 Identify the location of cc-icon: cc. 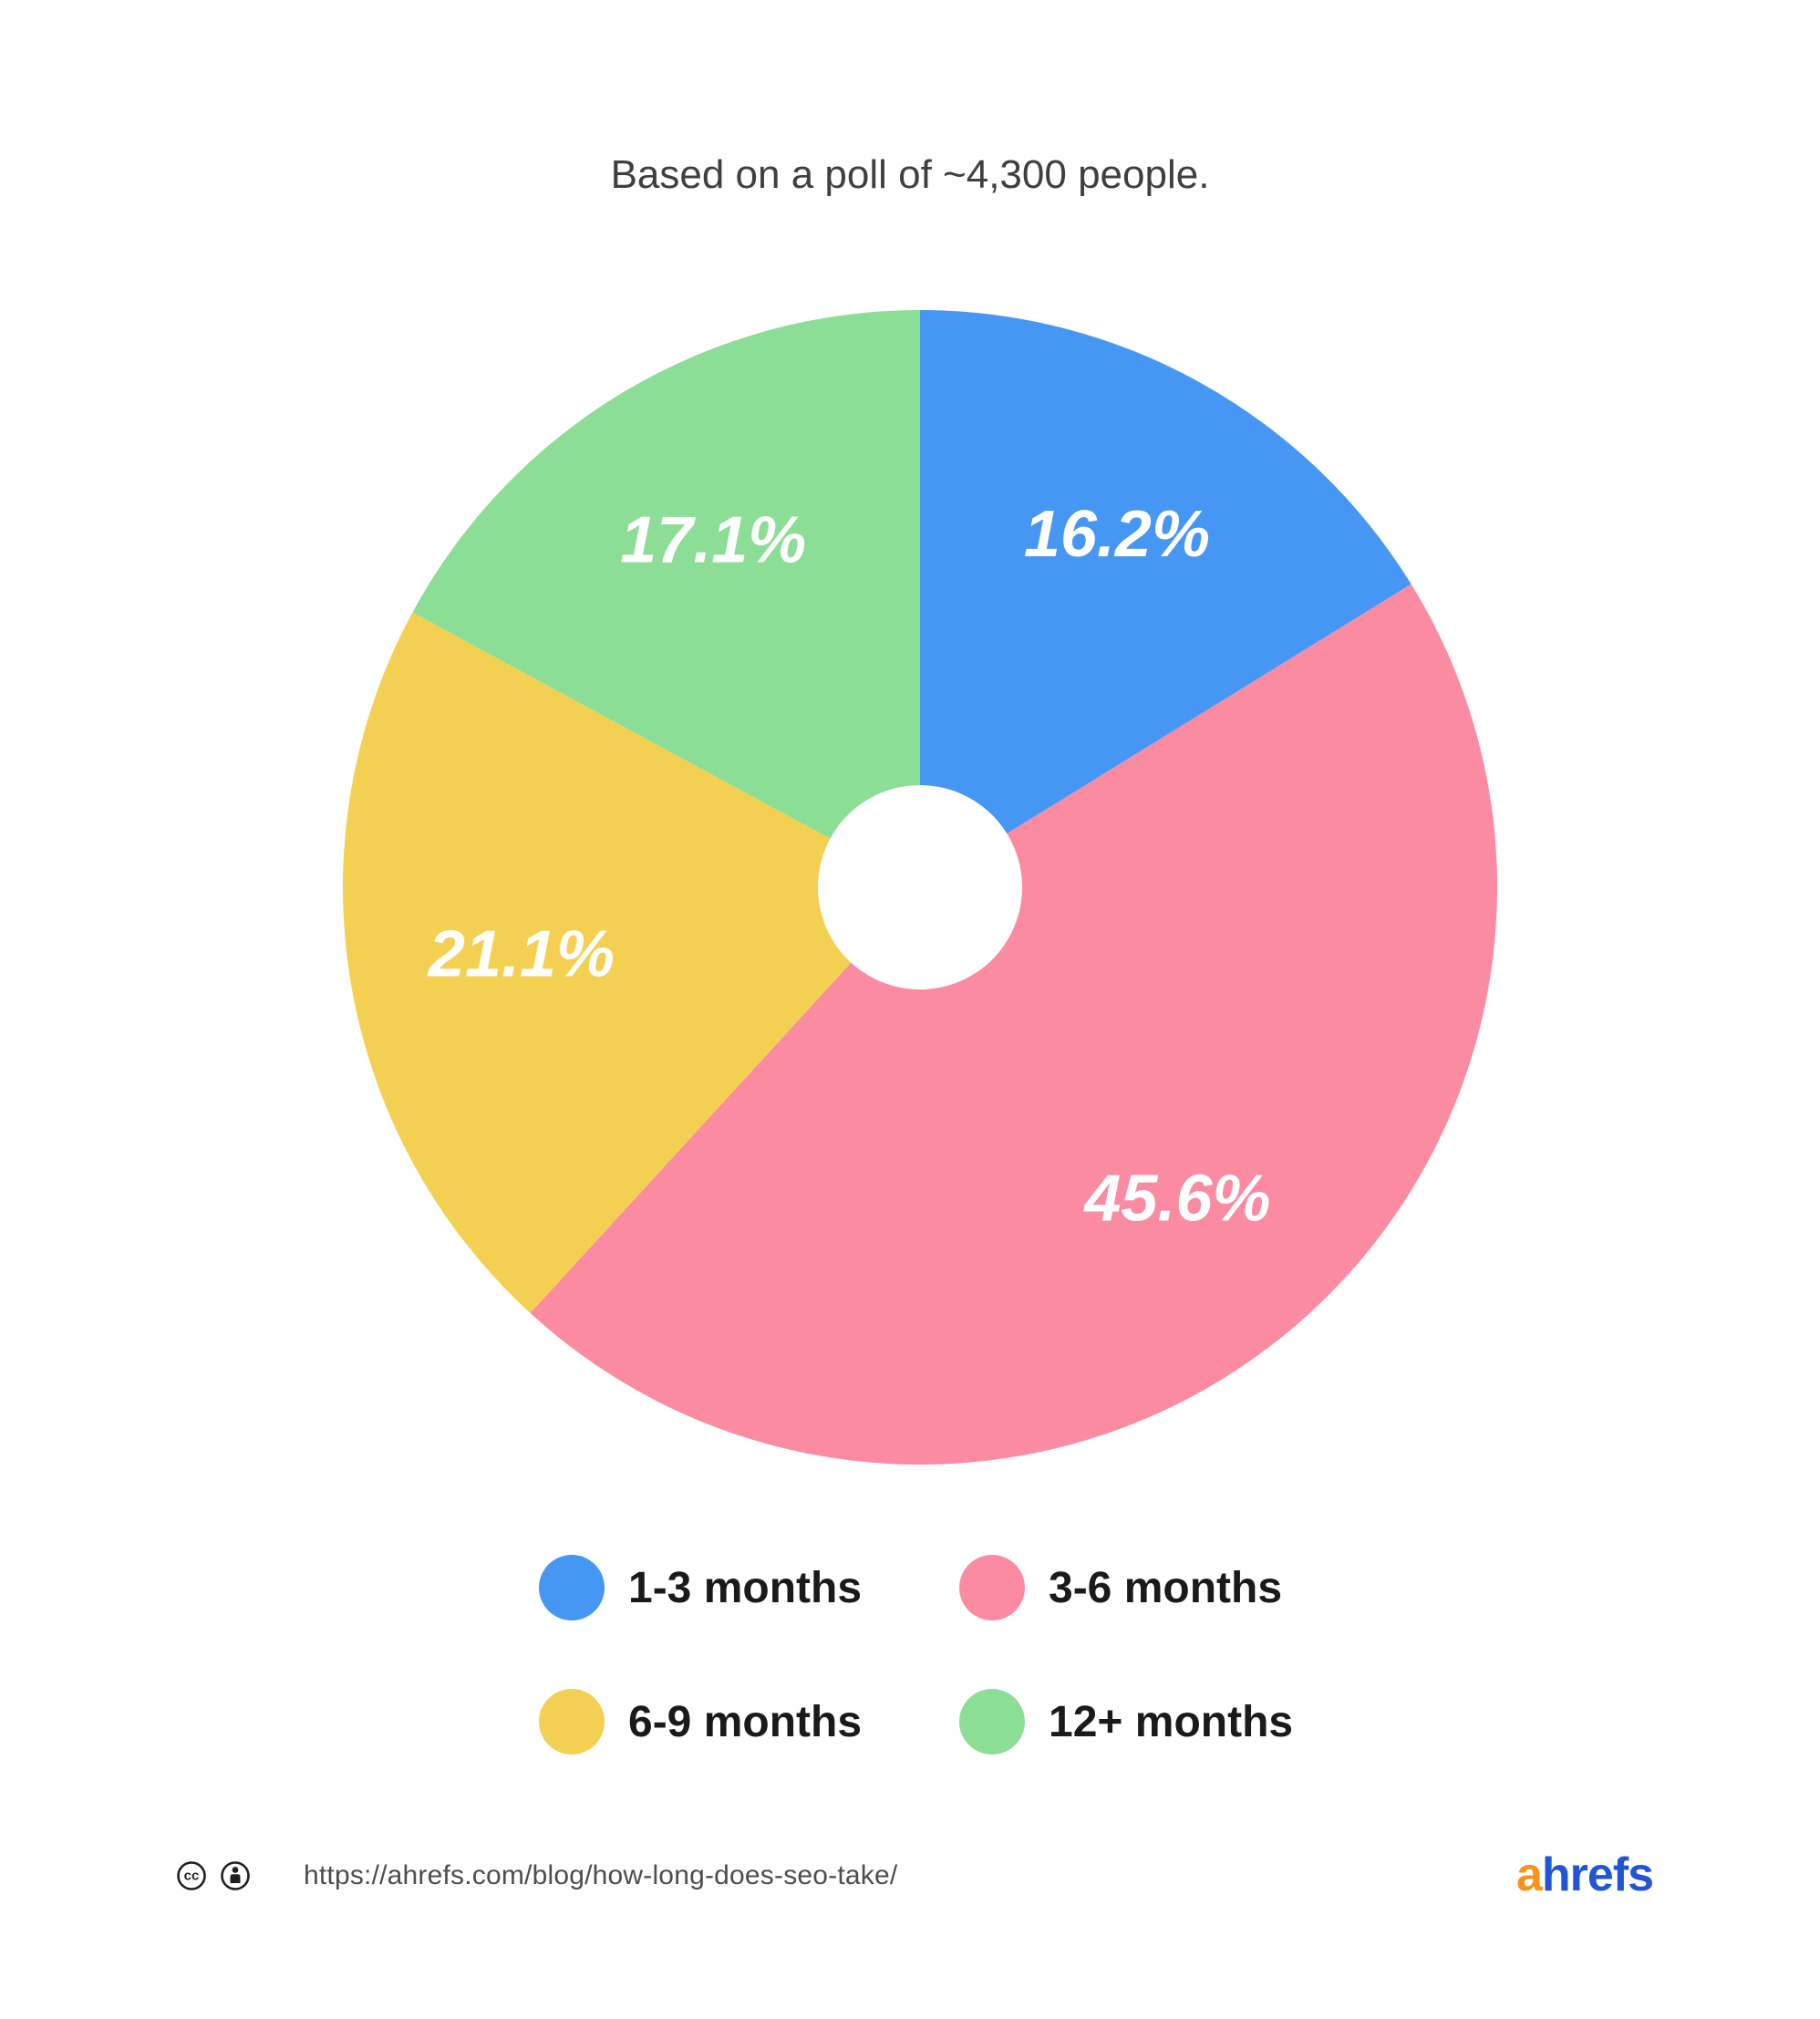
(192, 1876).